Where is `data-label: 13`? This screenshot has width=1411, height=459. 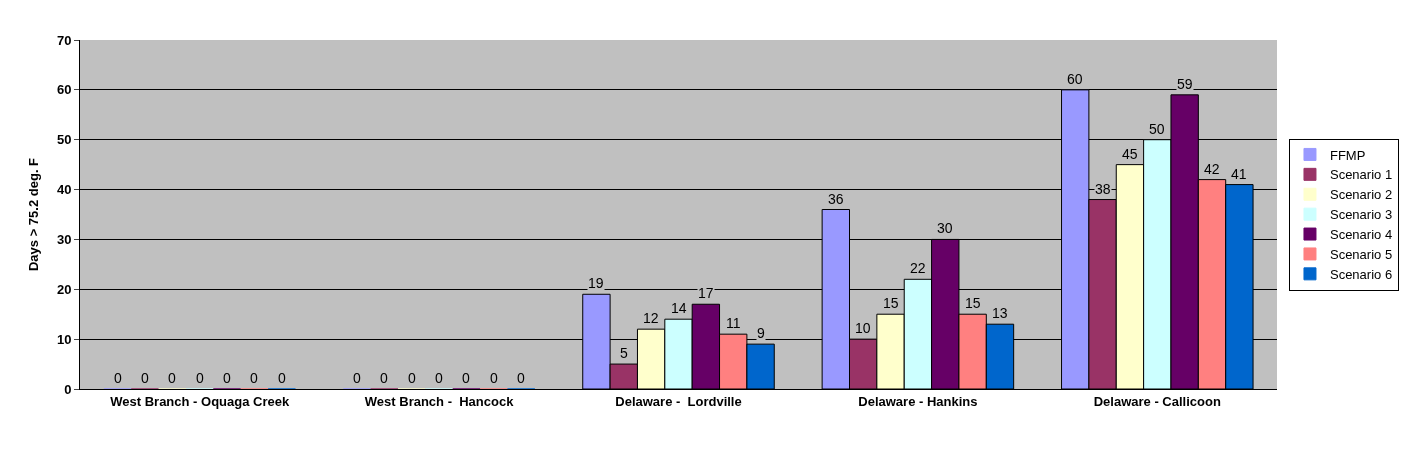
data-label: 13 is located at coordinates (1000, 313).